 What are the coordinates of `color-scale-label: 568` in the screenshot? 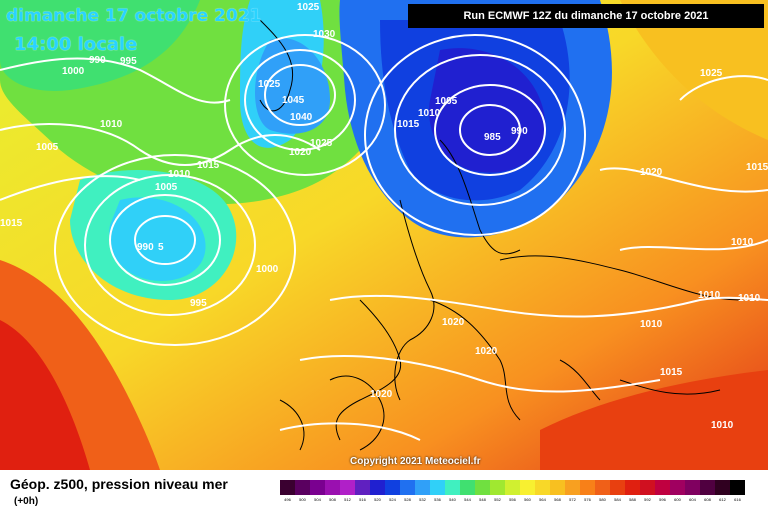 It's located at (557, 499).